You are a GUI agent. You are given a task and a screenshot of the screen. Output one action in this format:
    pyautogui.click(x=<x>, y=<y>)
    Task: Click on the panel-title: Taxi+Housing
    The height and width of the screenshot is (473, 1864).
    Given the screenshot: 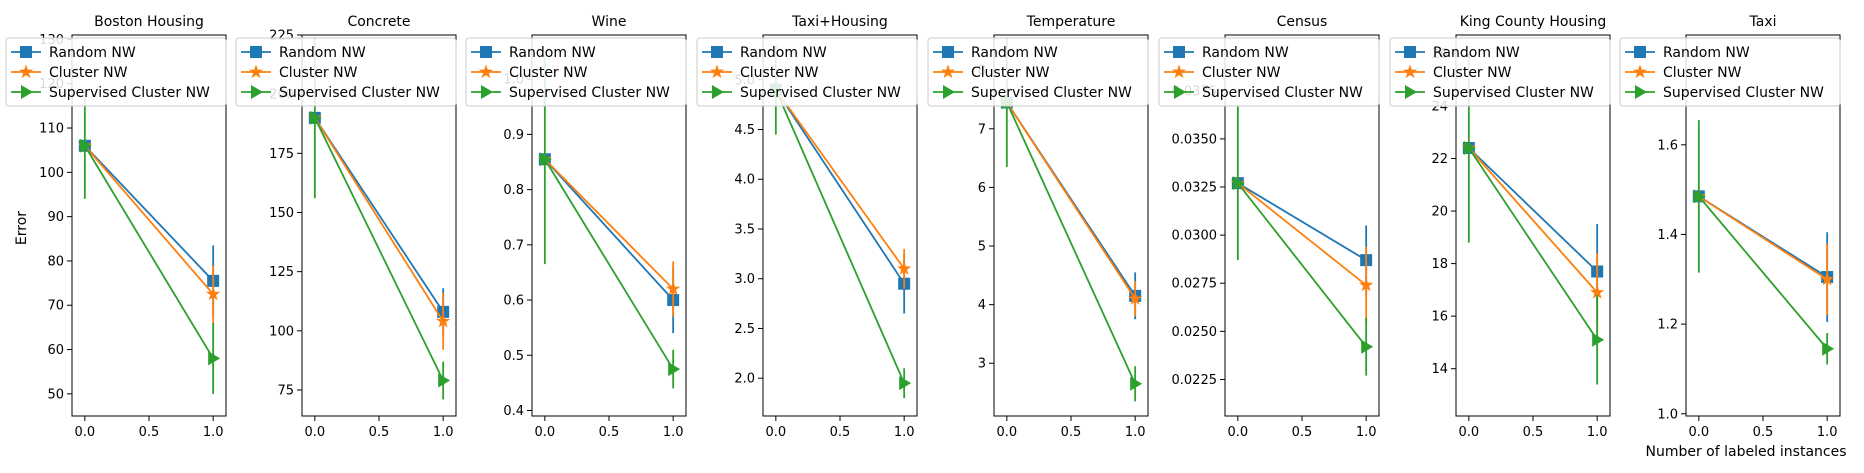 What is the action you would take?
    pyautogui.click(x=839, y=22)
    